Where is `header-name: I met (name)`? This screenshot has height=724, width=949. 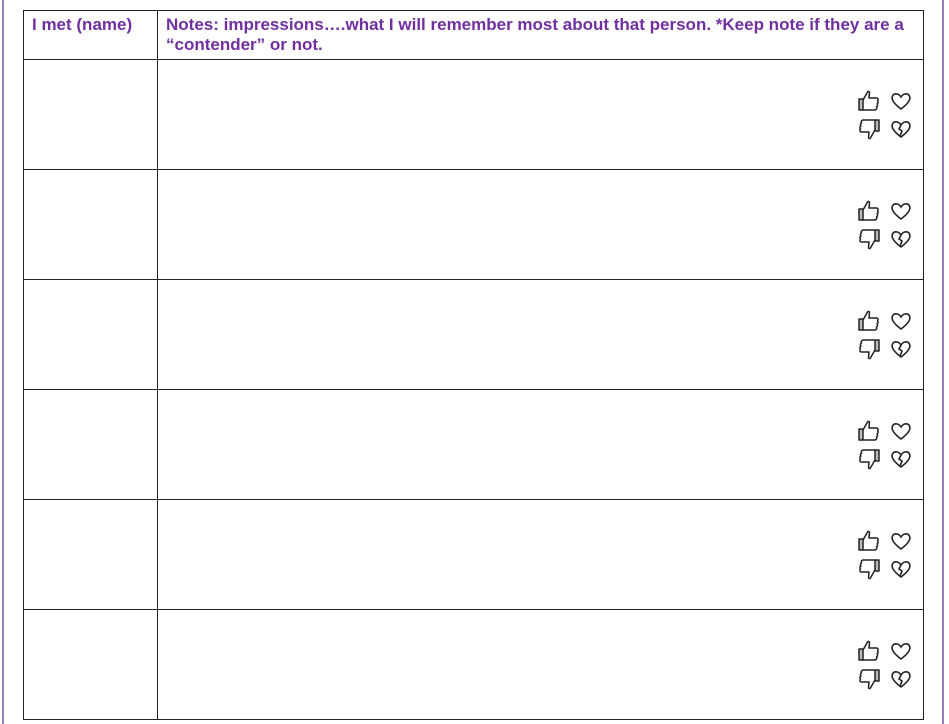
header-name: I met (name) is located at coordinates (90, 35).